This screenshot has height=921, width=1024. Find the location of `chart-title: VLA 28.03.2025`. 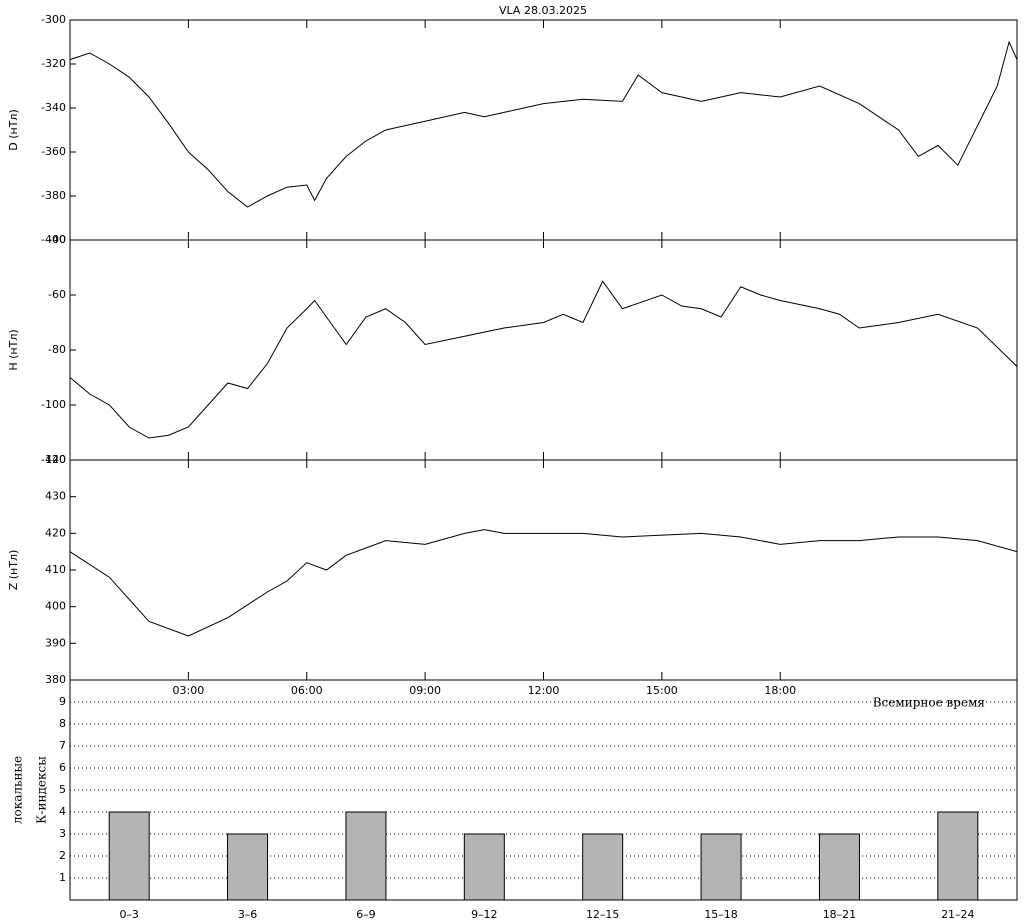

chart-title: VLA 28.03.2025 is located at coordinates (543, 10).